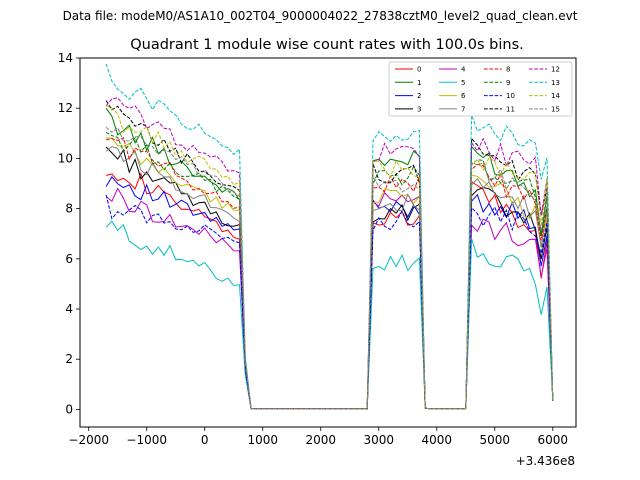 This screenshot has height=480, width=640. What do you see at coordinates (463, 109) in the screenshot?
I see `legend-label-7: 7` at bounding box center [463, 109].